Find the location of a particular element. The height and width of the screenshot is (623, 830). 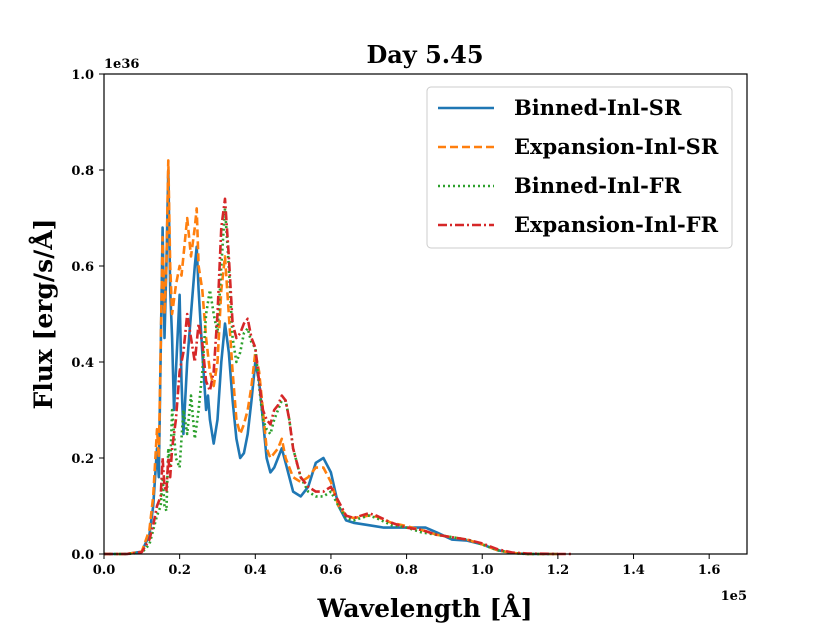

legend-label-2: Expansion-Inl-SR is located at coordinates (616, 146).